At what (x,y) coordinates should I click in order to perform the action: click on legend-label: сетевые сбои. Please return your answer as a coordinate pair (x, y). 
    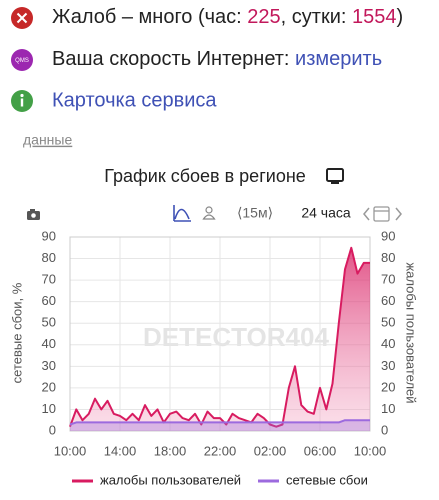
    Looking at the image, I should click on (327, 479).